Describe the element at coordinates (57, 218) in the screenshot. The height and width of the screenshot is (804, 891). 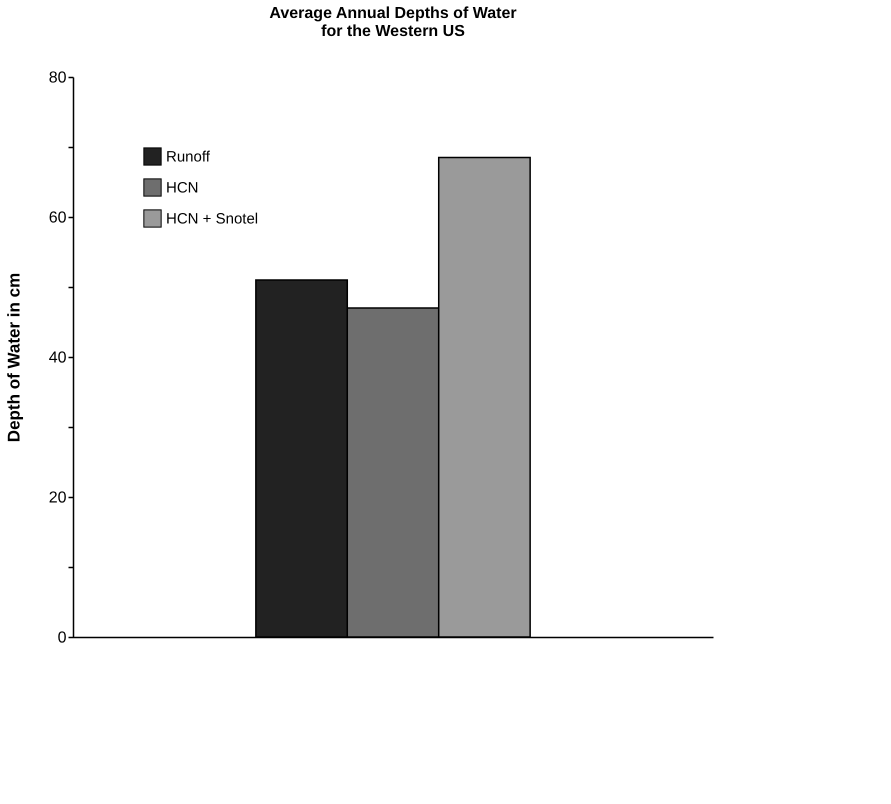
I see `y-tick-label: 60` at that location.